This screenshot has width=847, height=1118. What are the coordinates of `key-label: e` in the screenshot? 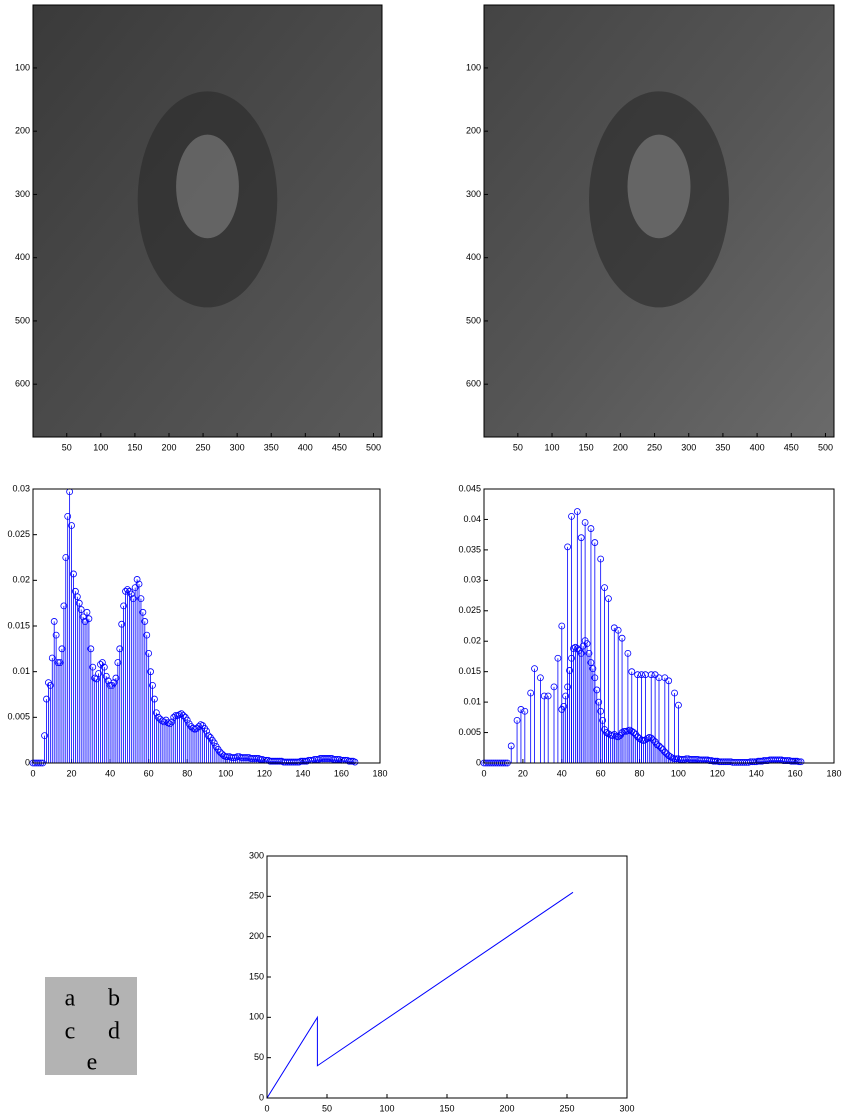 It's located at (92, 1063).